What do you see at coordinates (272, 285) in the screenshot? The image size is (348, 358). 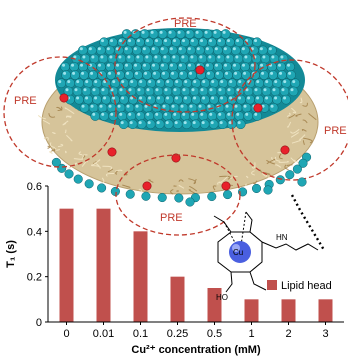 I see `legend-swatch` at bounding box center [272, 285].